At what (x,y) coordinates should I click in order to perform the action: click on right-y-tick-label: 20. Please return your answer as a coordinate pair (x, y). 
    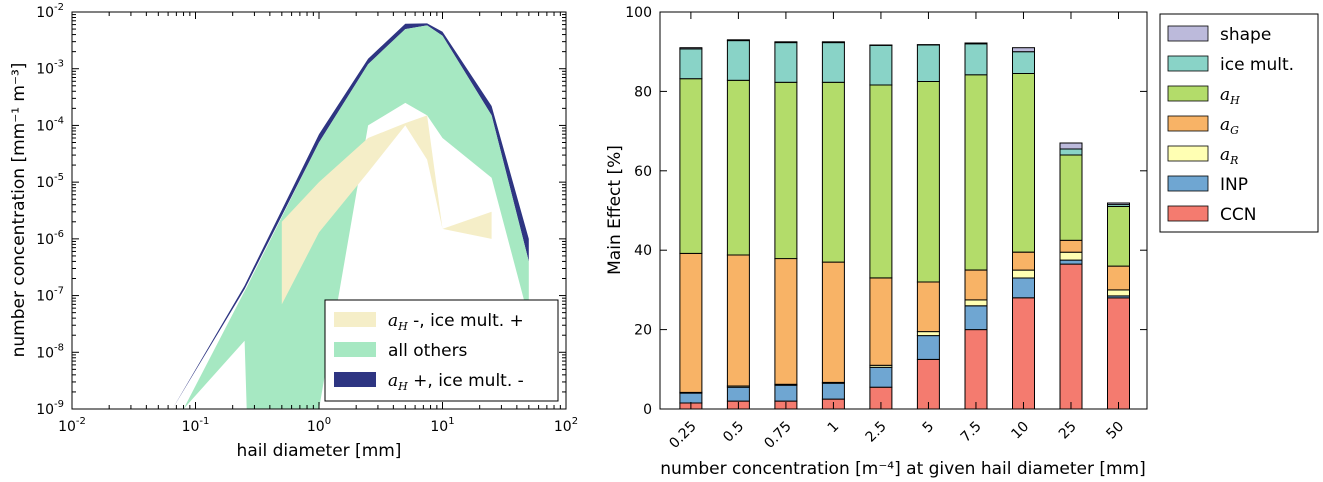
    Looking at the image, I should click on (643, 331).